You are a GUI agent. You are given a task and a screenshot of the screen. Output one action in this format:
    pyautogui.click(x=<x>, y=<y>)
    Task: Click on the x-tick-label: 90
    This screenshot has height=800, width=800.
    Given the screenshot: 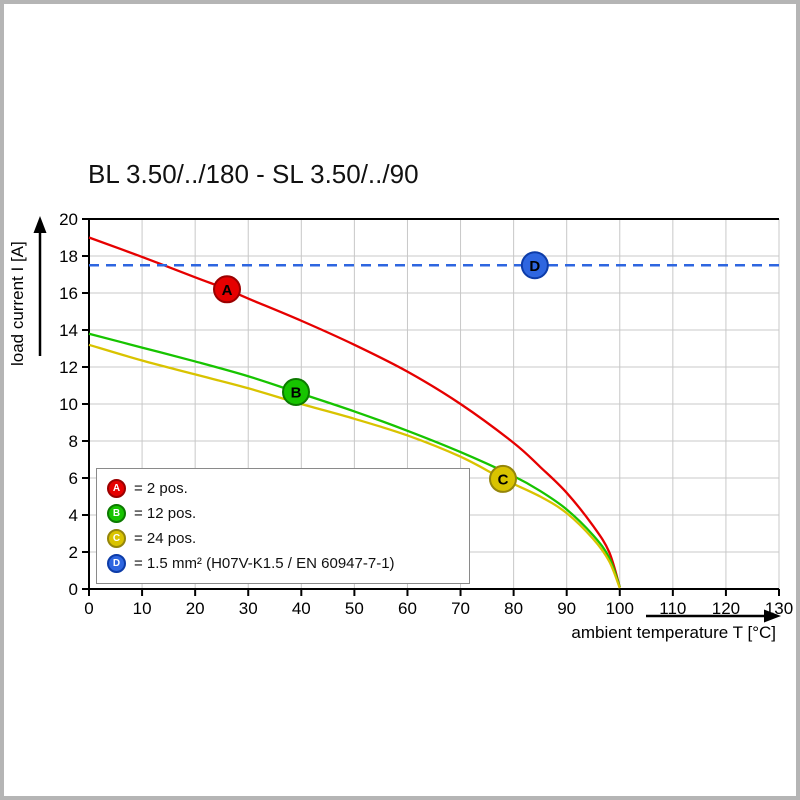 What is the action you would take?
    pyautogui.click(x=566, y=608)
    